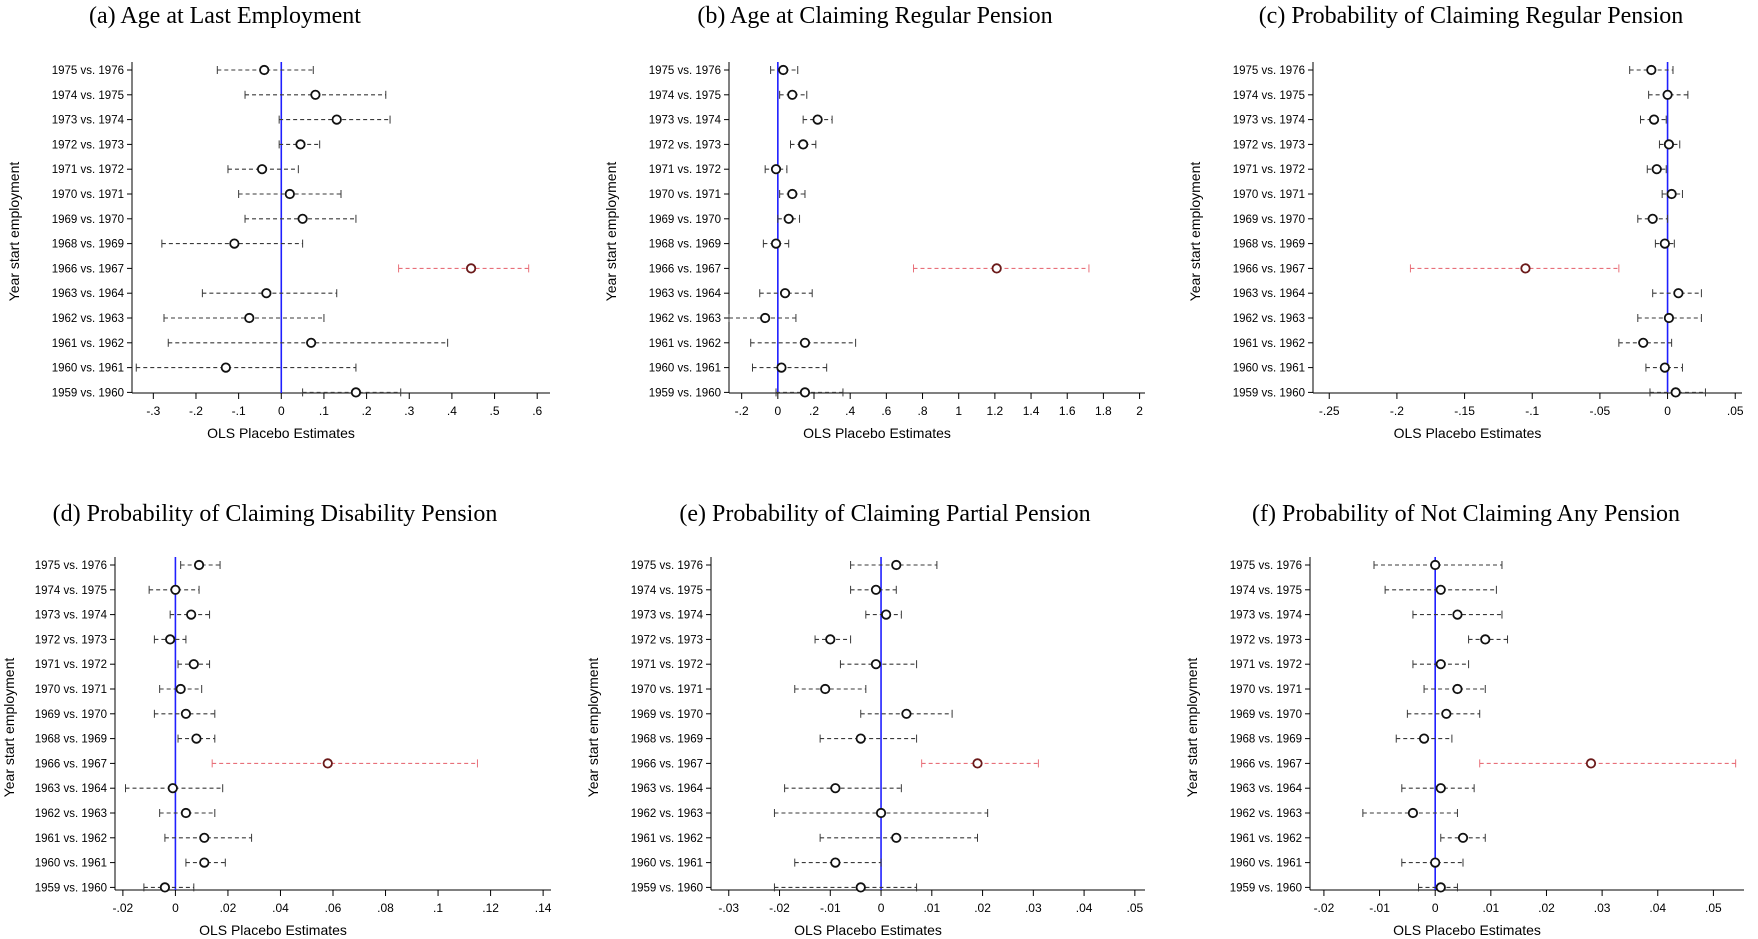  I want to click on x-tick-label: .2, so click(814, 411).